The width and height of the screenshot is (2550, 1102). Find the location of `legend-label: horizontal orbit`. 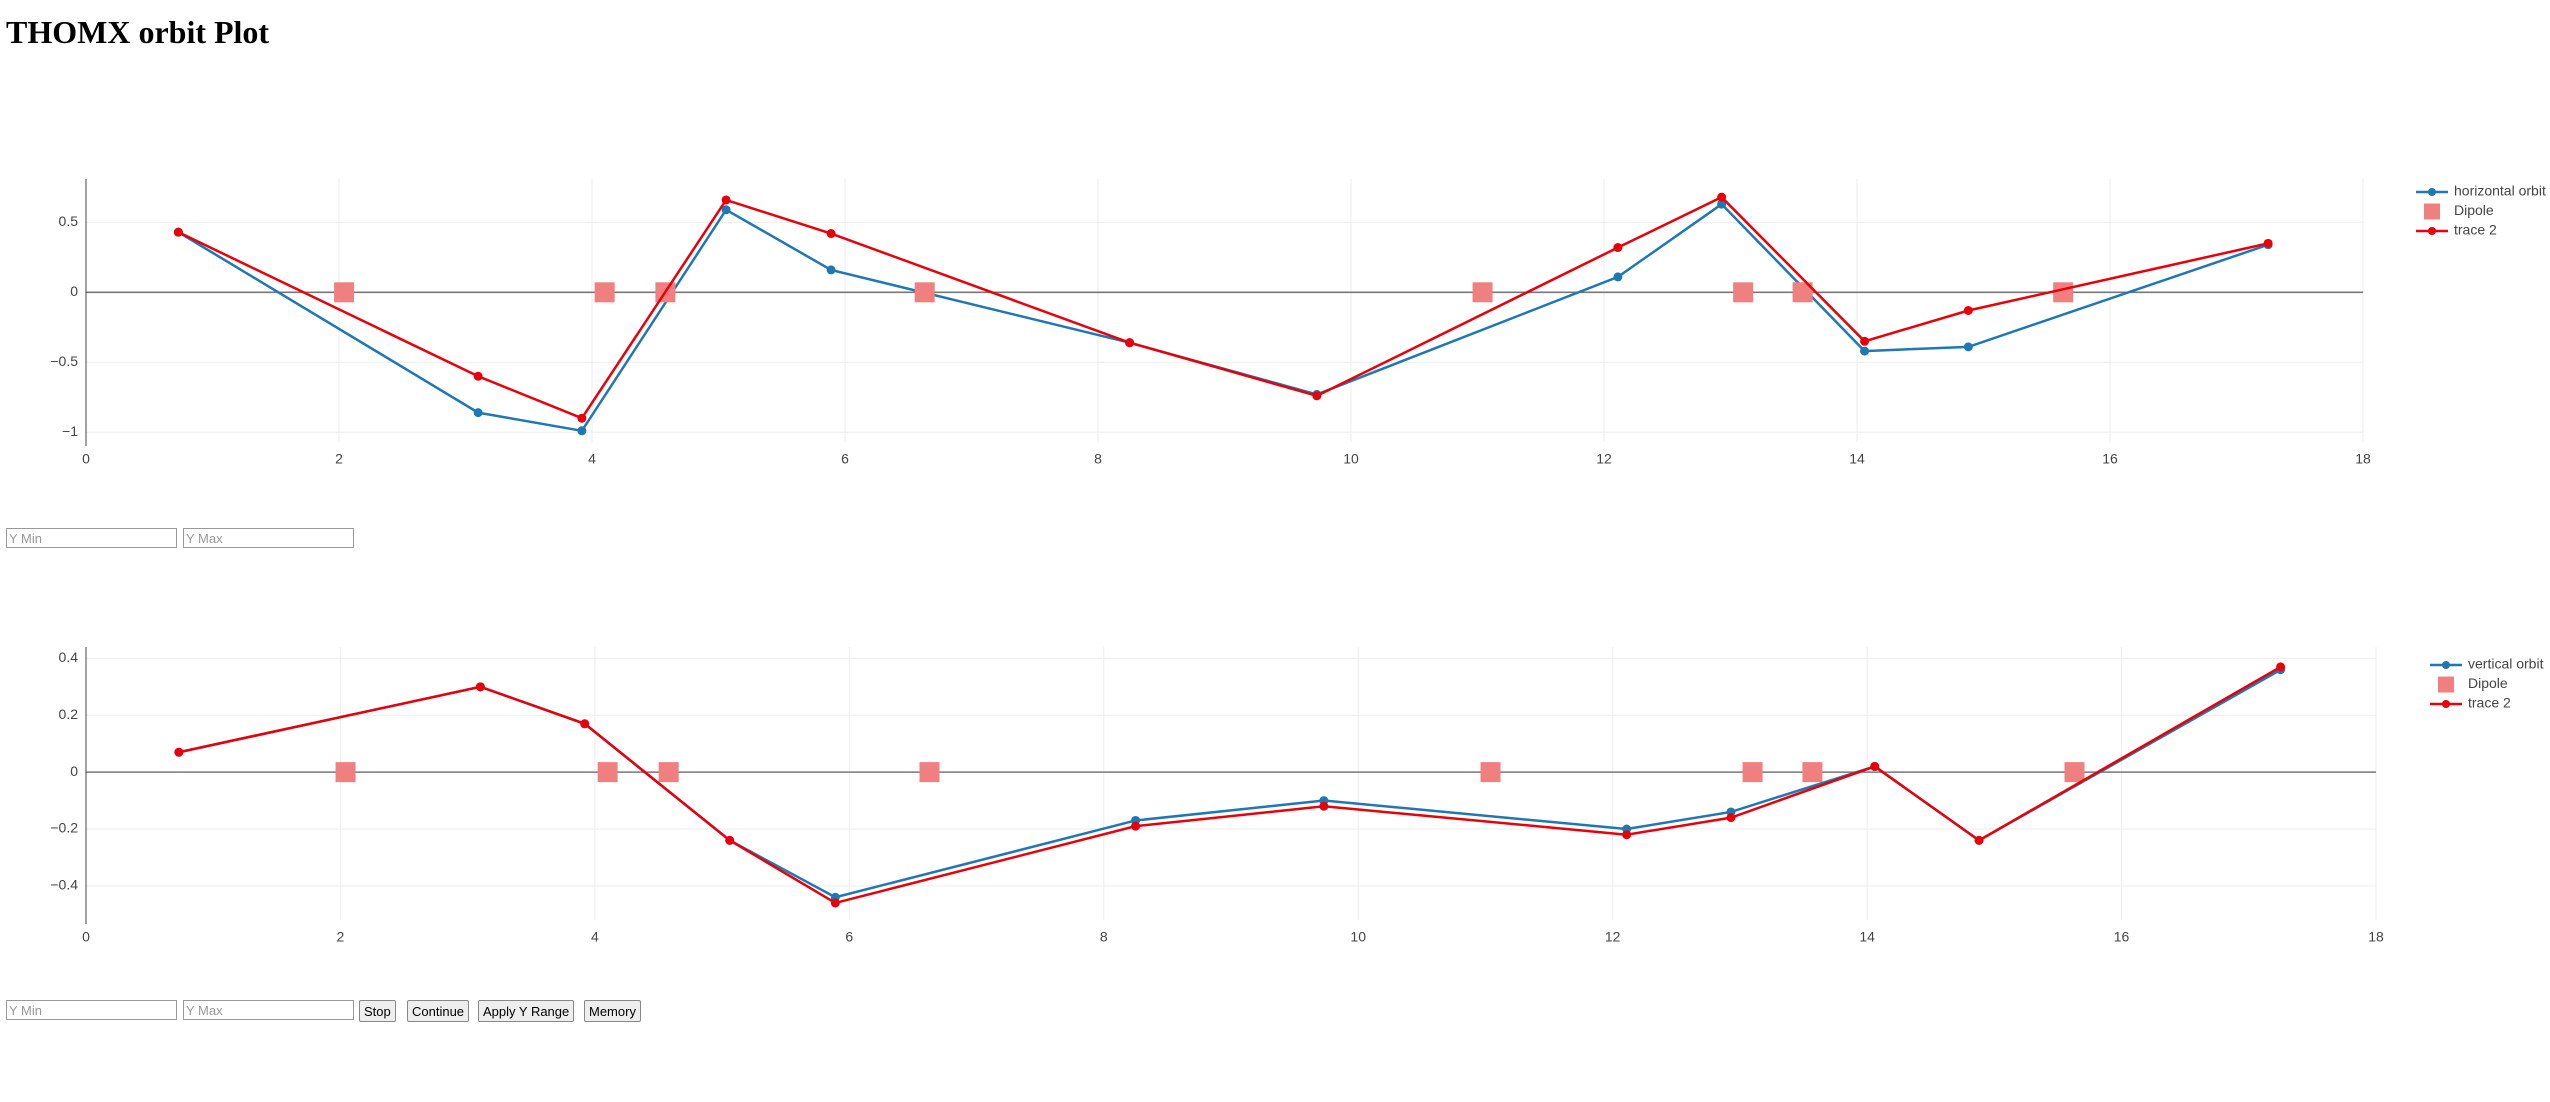

legend-label: horizontal orbit is located at coordinates (2500, 191).